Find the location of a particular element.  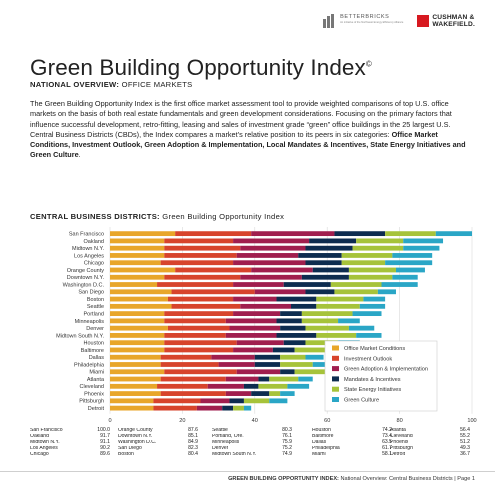

score-value: 84.9 is located at coordinates (193, 441).